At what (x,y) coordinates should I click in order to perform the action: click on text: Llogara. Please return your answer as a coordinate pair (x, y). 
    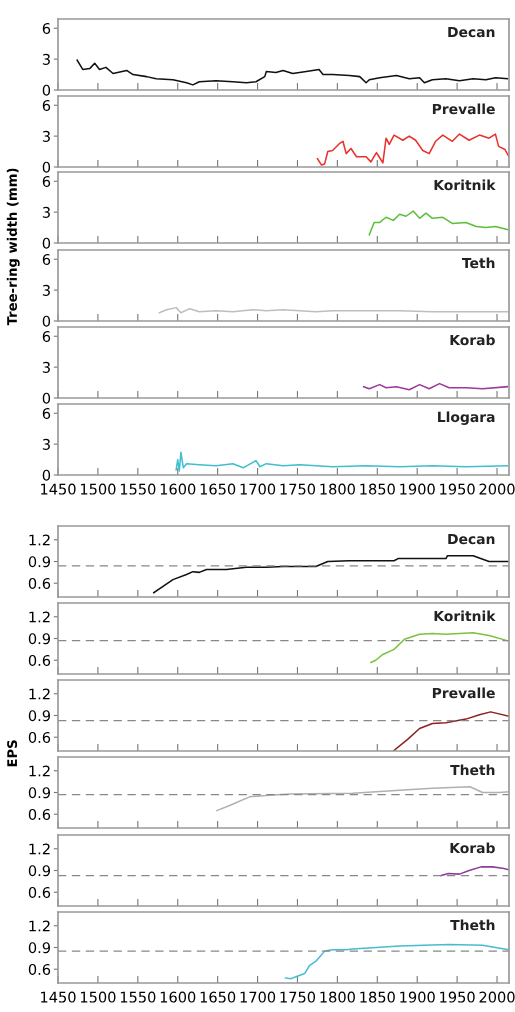
    Looking at the image, I should click on (466, 418).